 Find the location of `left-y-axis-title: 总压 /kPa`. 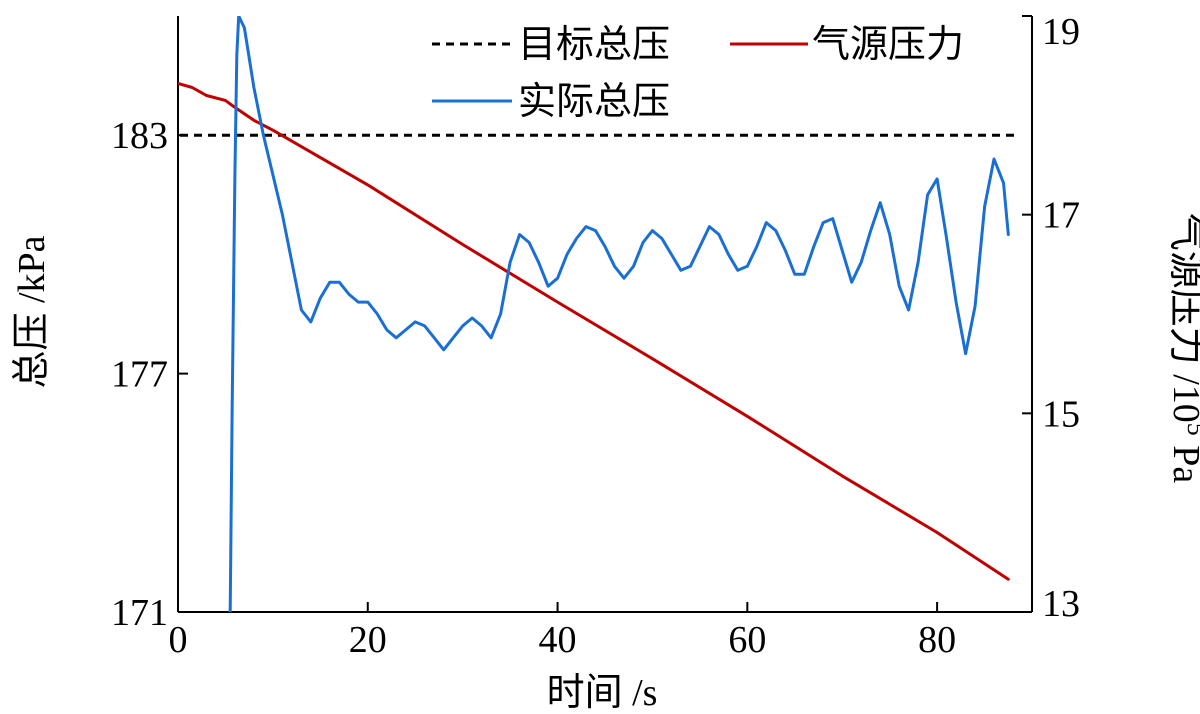

left-y-axis-title: 总压 /kPa is located at coordinates (32, 311).